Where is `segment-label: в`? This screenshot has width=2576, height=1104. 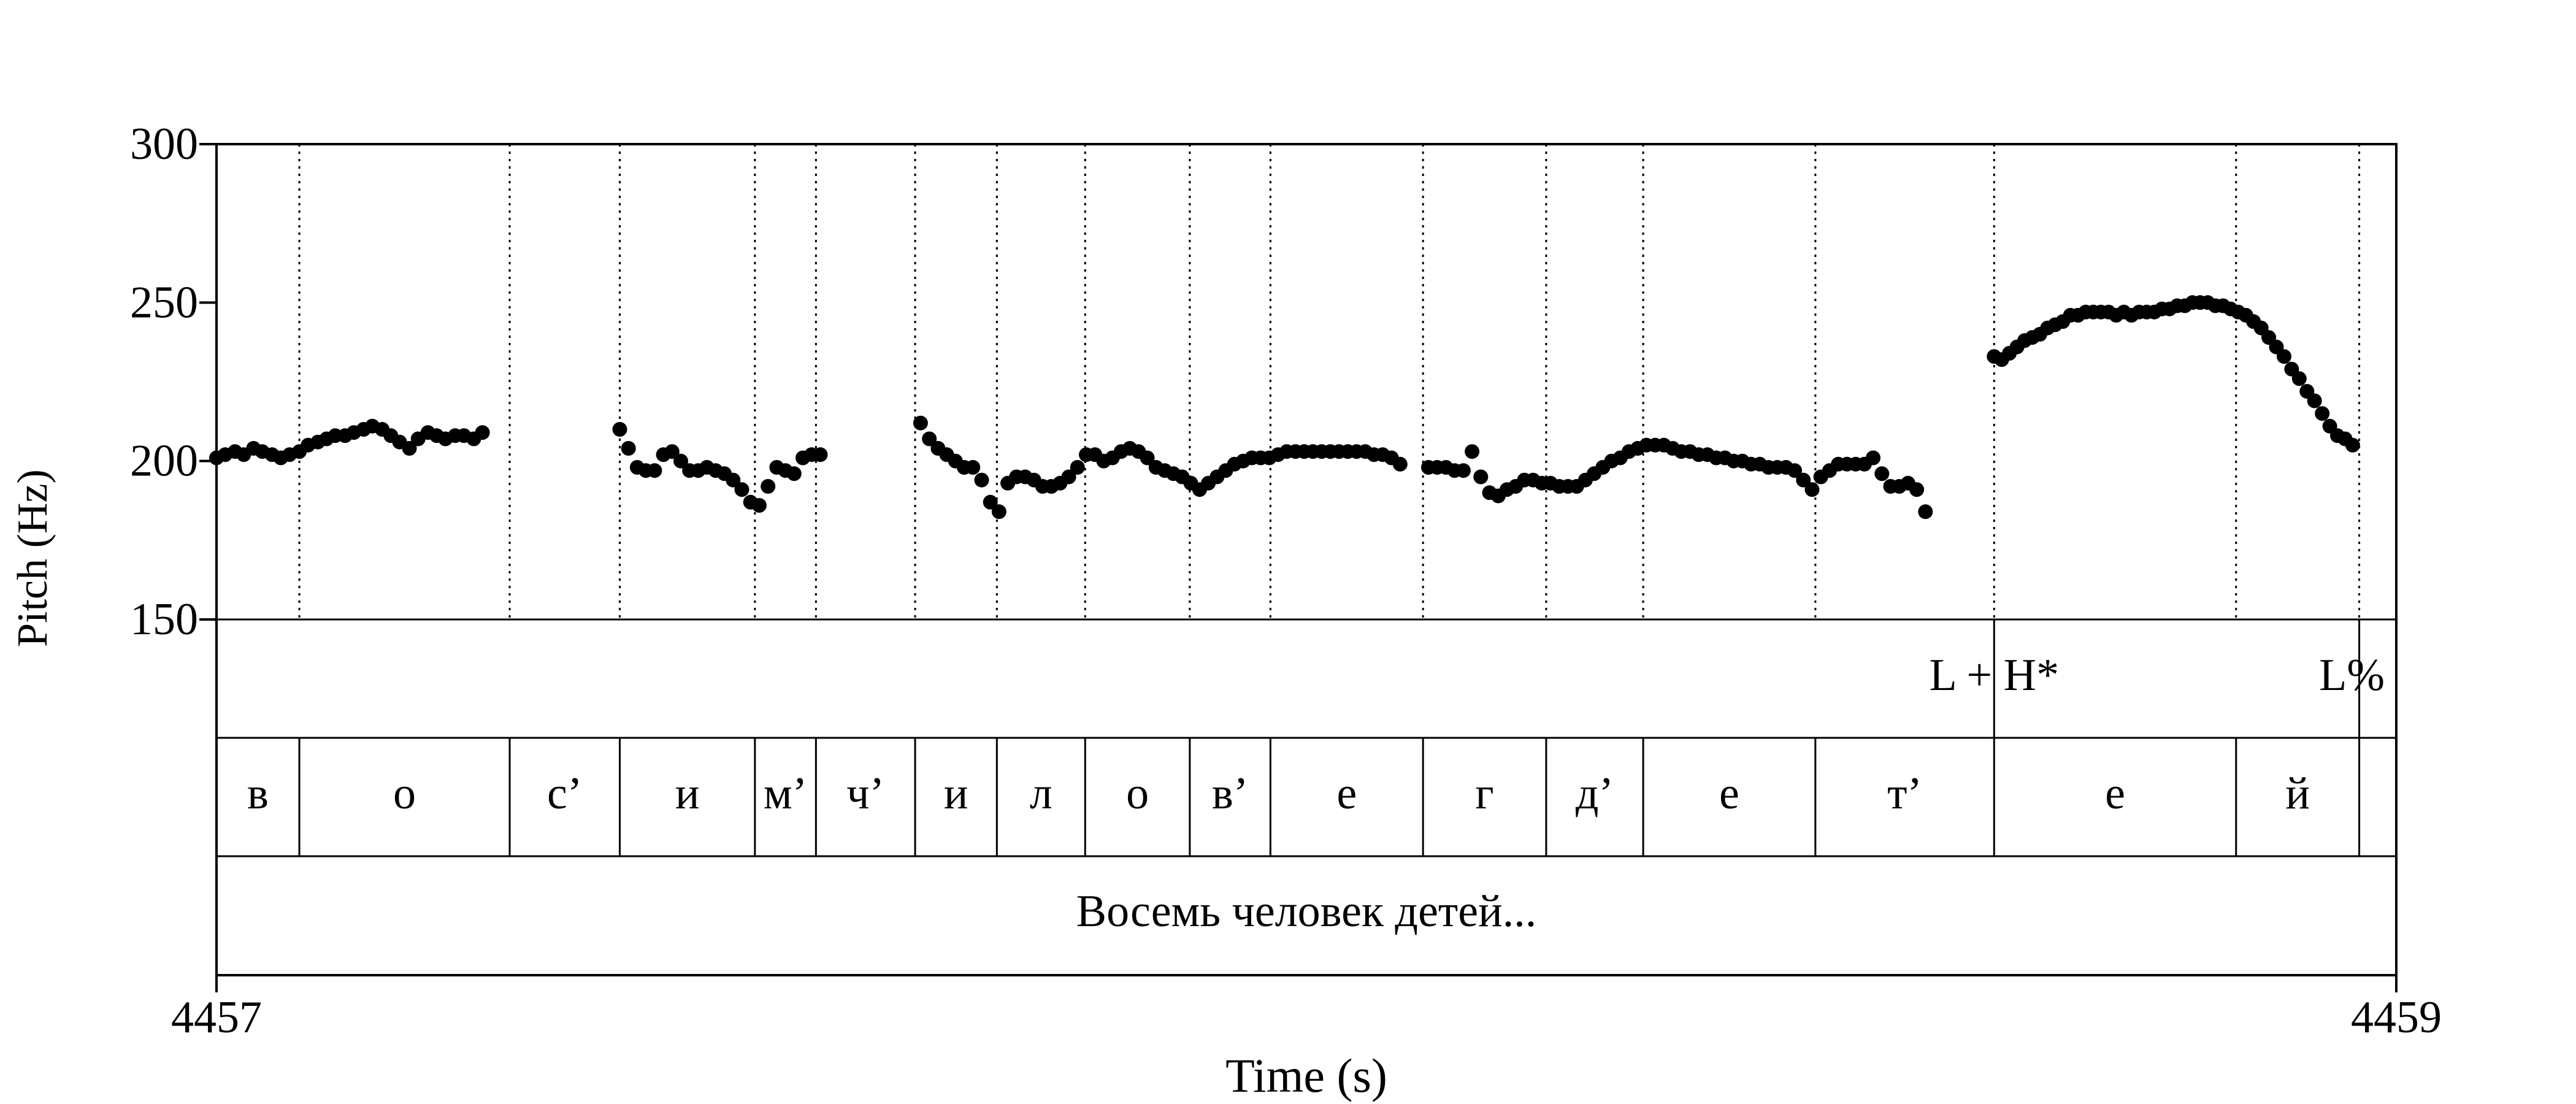
segment-label: в is located at coordinates (258, 794).